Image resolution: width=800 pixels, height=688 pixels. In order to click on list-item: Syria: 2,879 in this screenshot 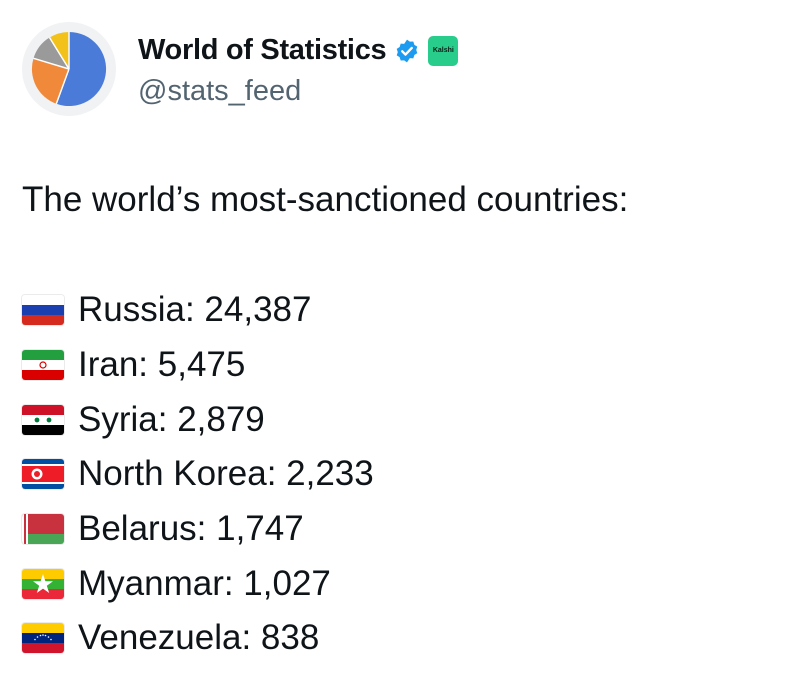, I will do `click(198, 419)`.